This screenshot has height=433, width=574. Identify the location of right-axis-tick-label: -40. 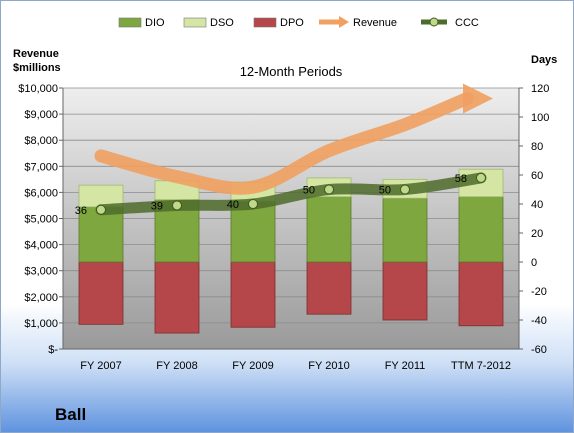
(539, 321).